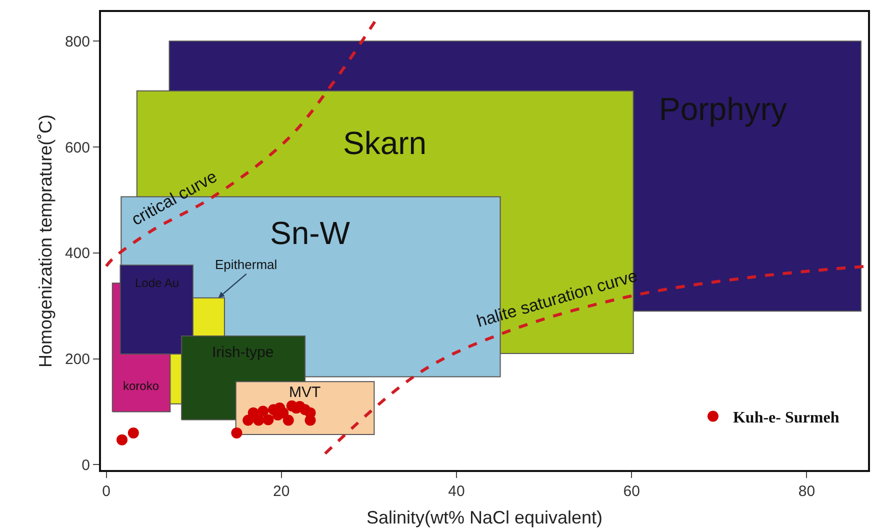 Image resolution: width=872 pixels, height=530 pixels. I want to click on series-label: MVT, so click(305, 392).